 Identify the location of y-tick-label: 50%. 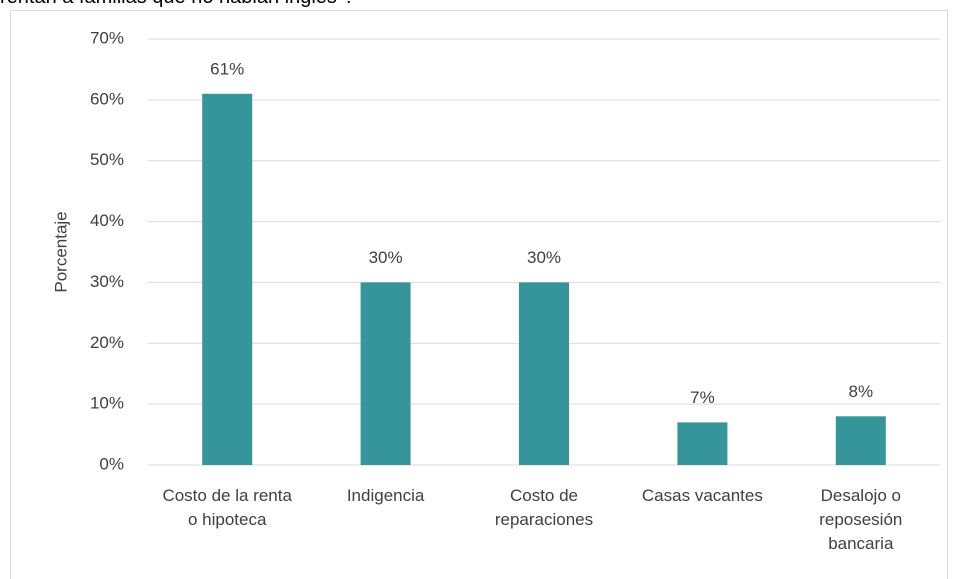
(107, 159).